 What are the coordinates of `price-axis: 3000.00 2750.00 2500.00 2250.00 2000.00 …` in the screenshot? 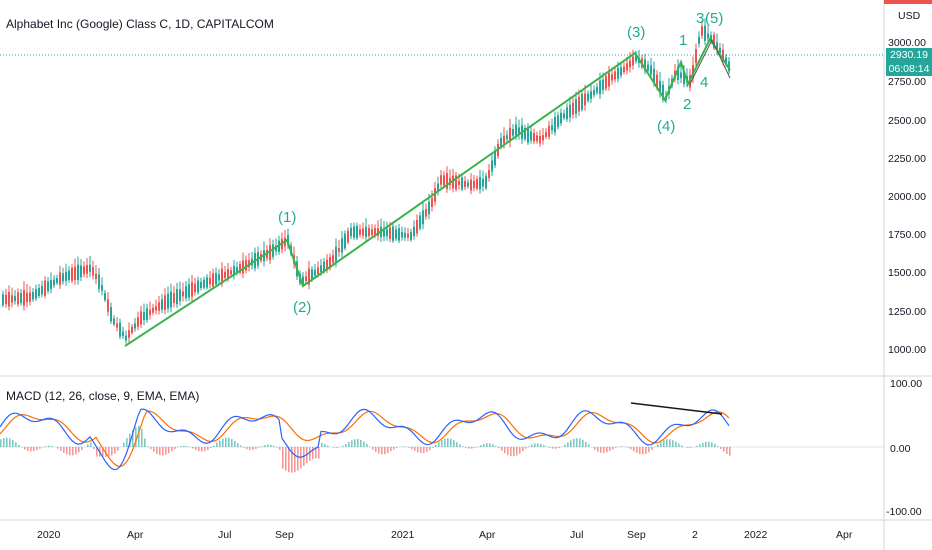 It's located at (907, 196).